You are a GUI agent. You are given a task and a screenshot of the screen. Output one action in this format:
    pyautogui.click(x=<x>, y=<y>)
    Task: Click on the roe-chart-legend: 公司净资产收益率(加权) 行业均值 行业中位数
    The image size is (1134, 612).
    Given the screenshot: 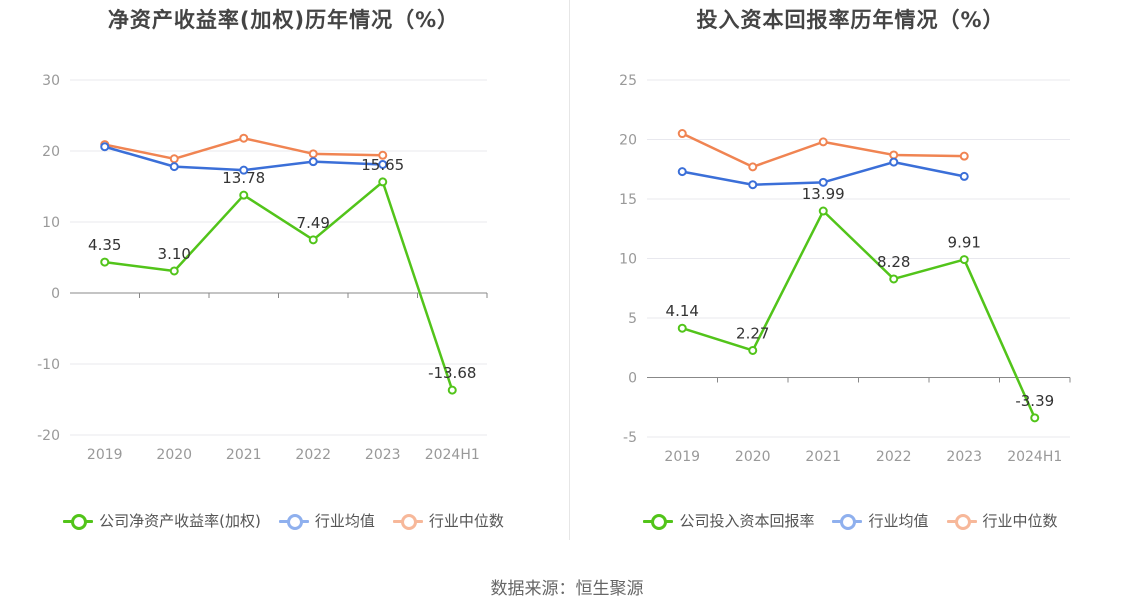 What is the action you would take?
    pyautogui.click(x=283, y=520)
    